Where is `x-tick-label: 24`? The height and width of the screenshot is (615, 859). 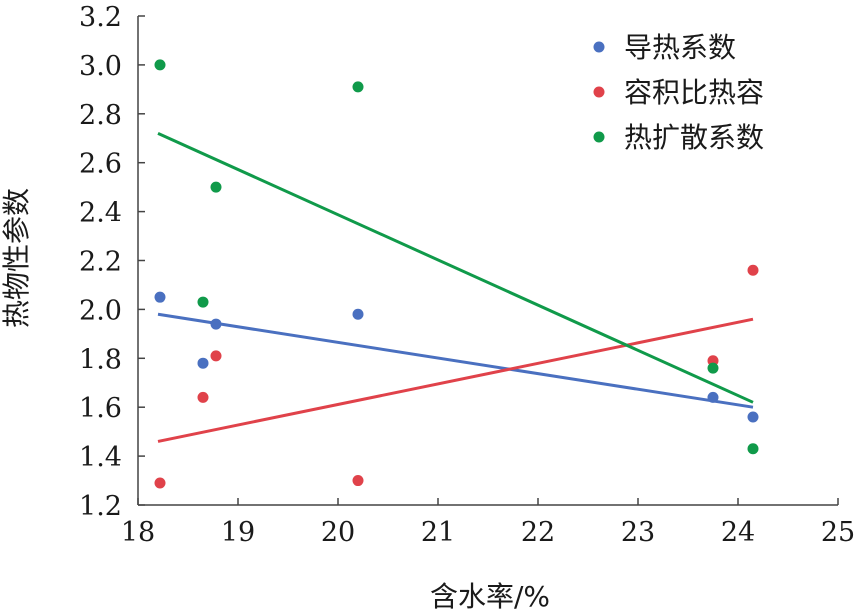
x-tick-label: 24 is located at coordinates (738, 532).